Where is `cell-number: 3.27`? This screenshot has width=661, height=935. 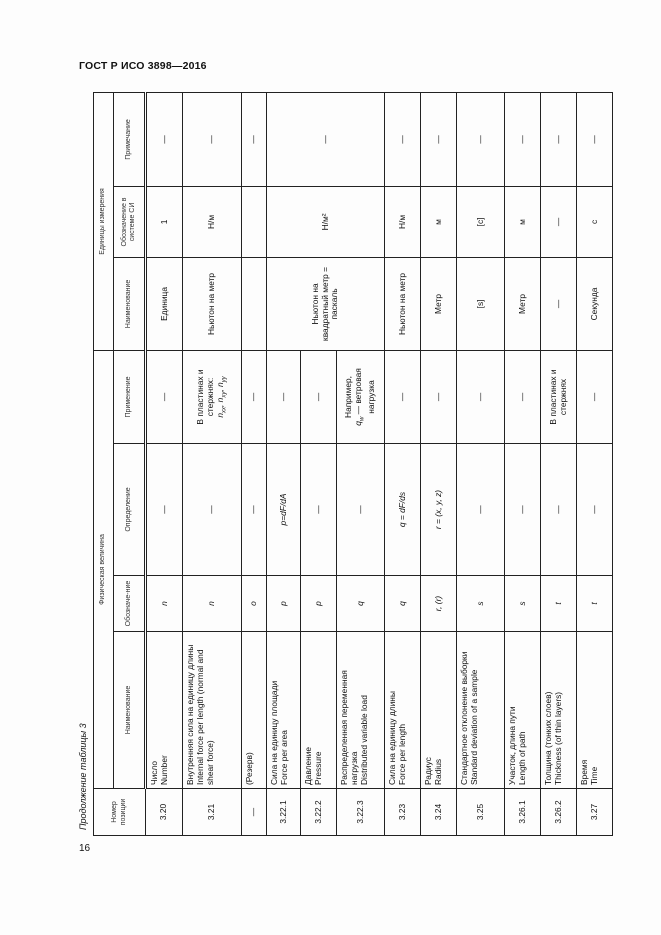 cell-number: 3.27 is located at coordinates (594, 812).